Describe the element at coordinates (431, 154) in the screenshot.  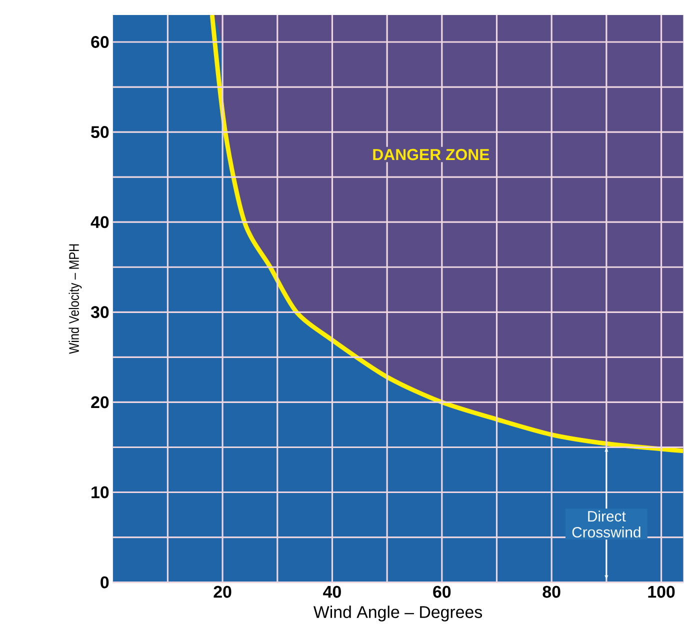
I see `annotation: DANGER ZONE` at that location.